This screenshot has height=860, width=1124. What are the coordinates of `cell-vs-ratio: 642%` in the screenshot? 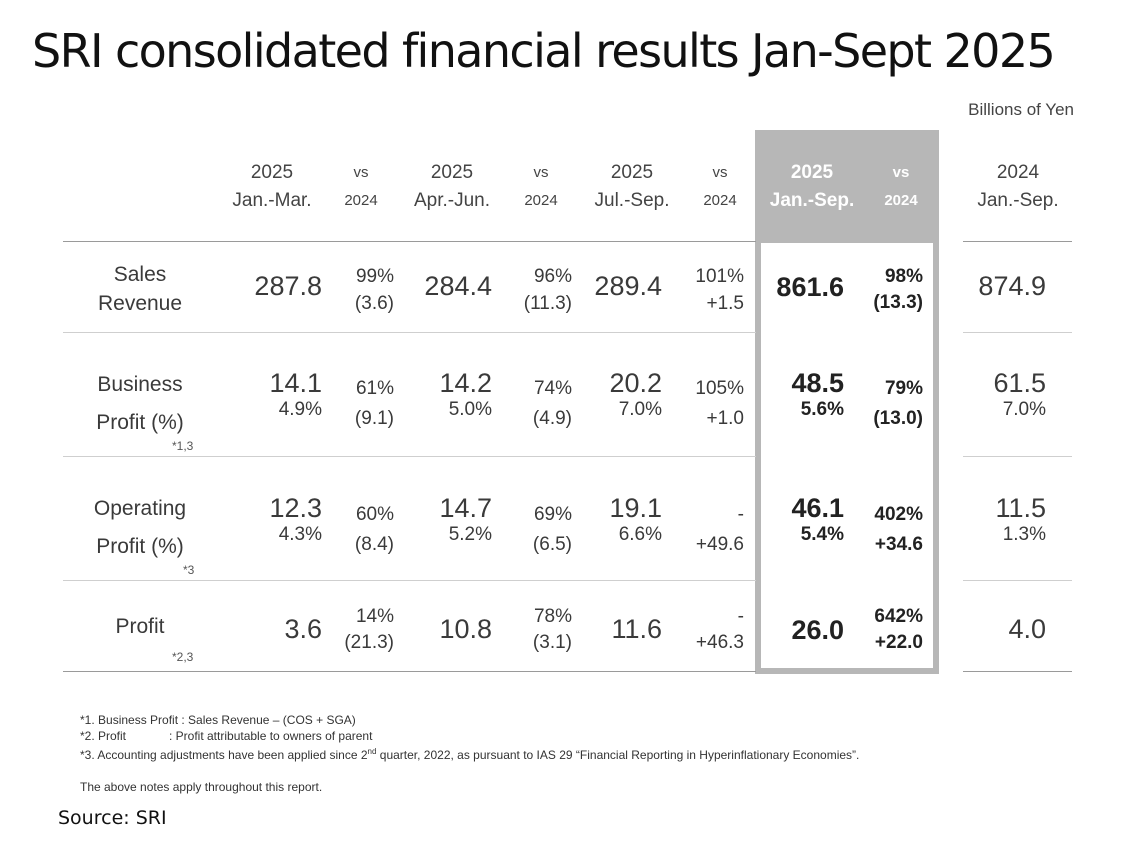 It's located at (898, 616).